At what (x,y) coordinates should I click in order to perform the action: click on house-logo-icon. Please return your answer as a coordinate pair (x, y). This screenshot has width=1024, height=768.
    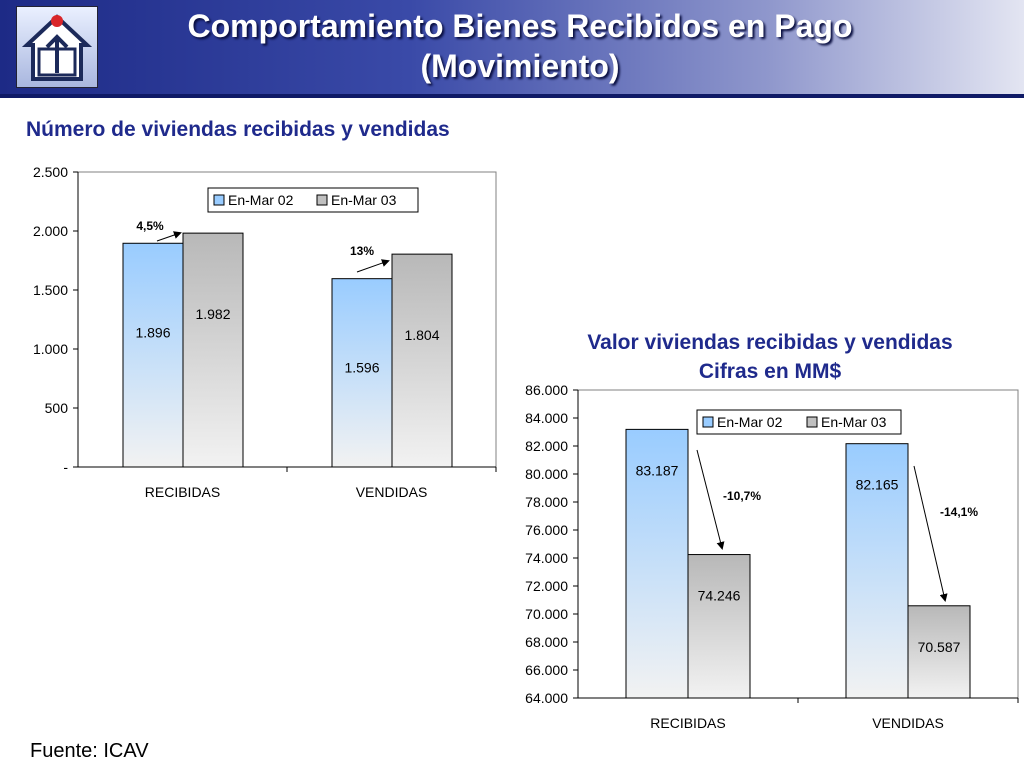
    Looking at the image, I should click on (57, 47).